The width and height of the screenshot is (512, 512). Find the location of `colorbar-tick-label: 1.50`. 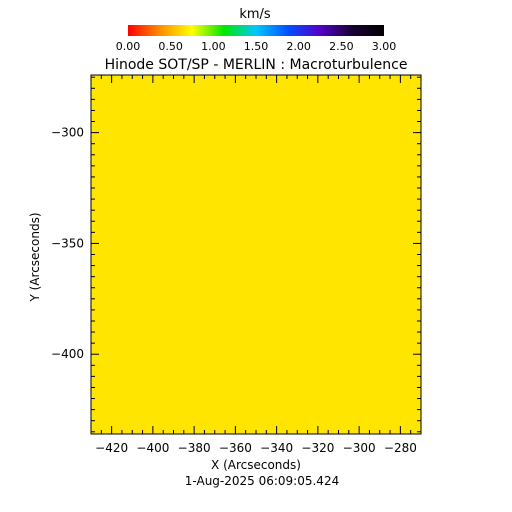

colorbar-tick-label: 1.50 is located at coordinates (256, 46).